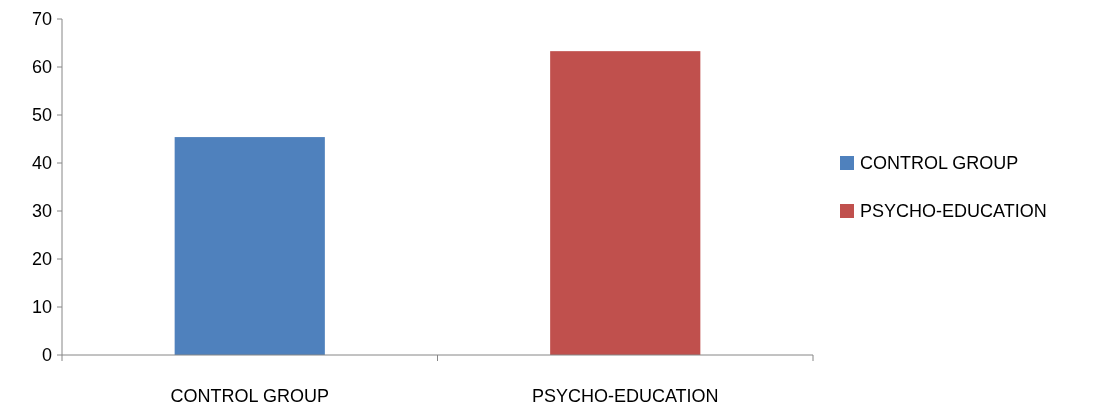 The image size is (1095, 406). Describe the element at coordinates (41, 211) in the screenshot. I see `y-tick-label: 30` at that location.